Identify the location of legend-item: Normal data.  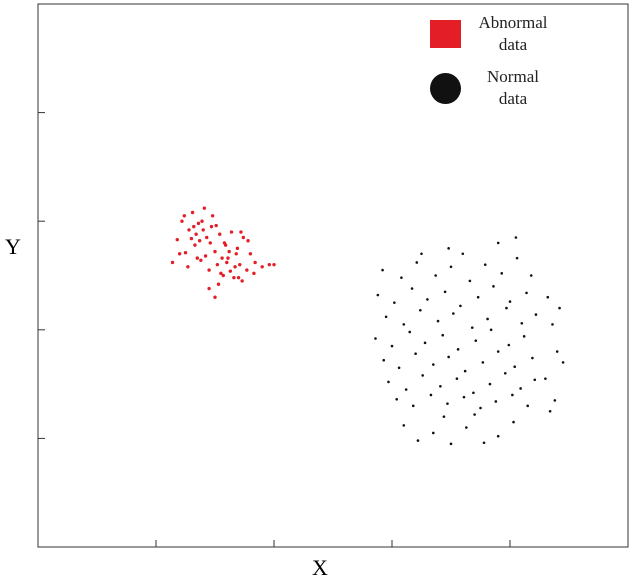
(491, 88).